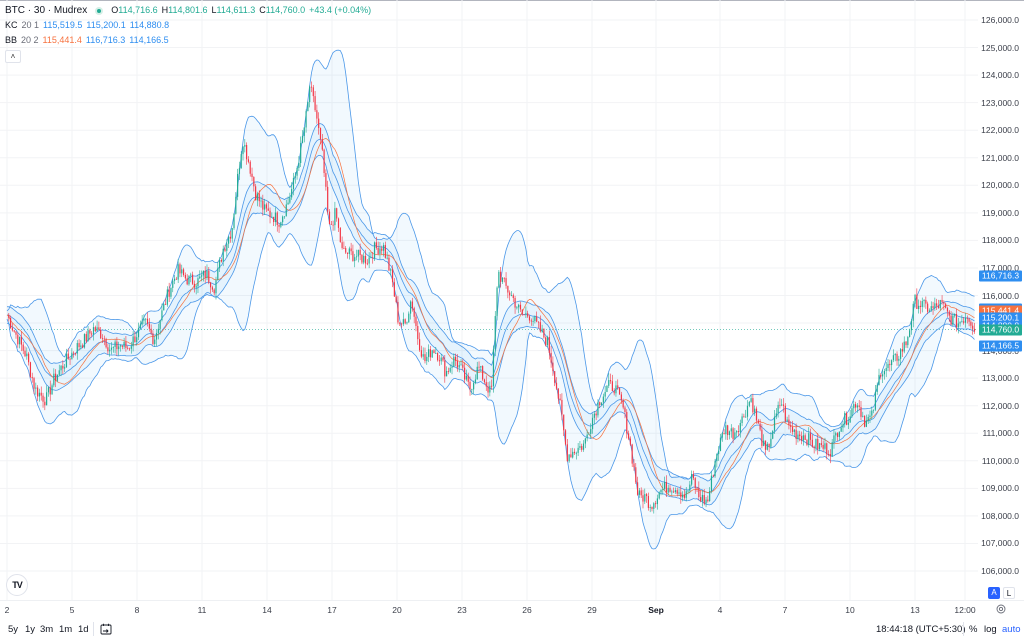 This screenshot has height=640, width=1024. Describe the element at coordinates (214, 10) in the screenshot. I see `low-label: L` at that location.